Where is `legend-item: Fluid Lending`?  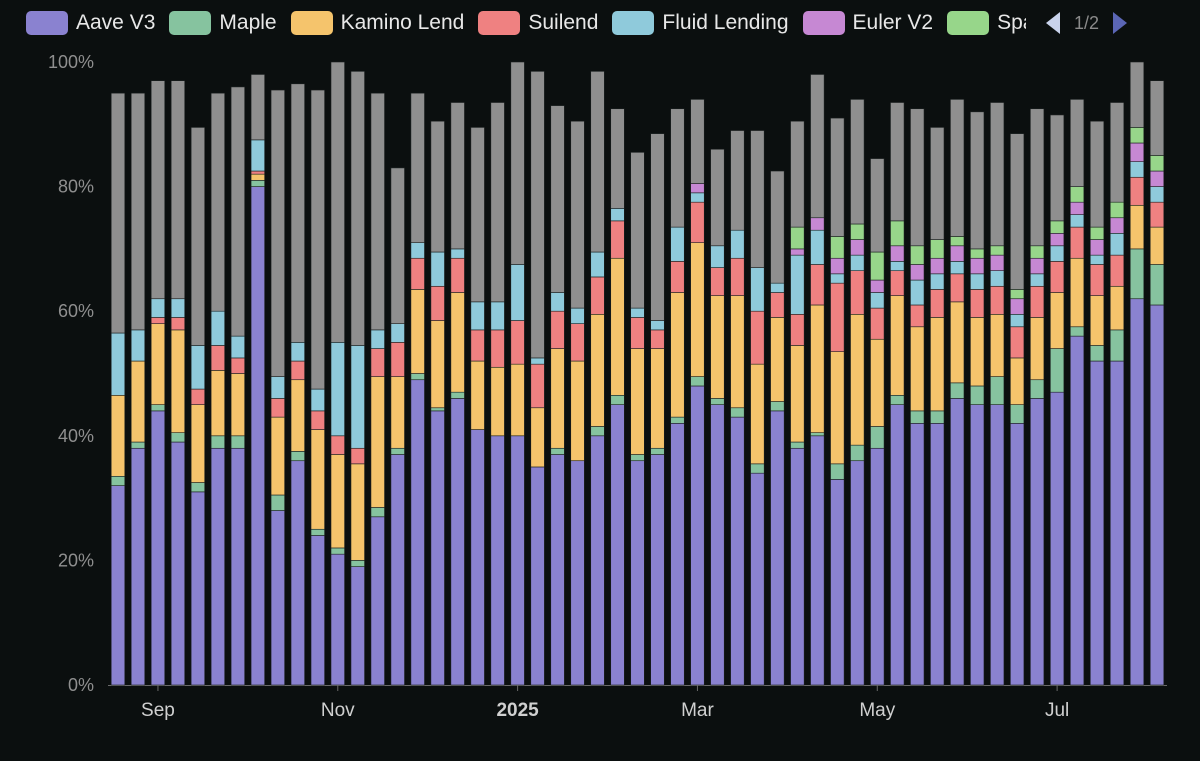 legend-item: Fluid Lending is located at coordinates (700, 23).